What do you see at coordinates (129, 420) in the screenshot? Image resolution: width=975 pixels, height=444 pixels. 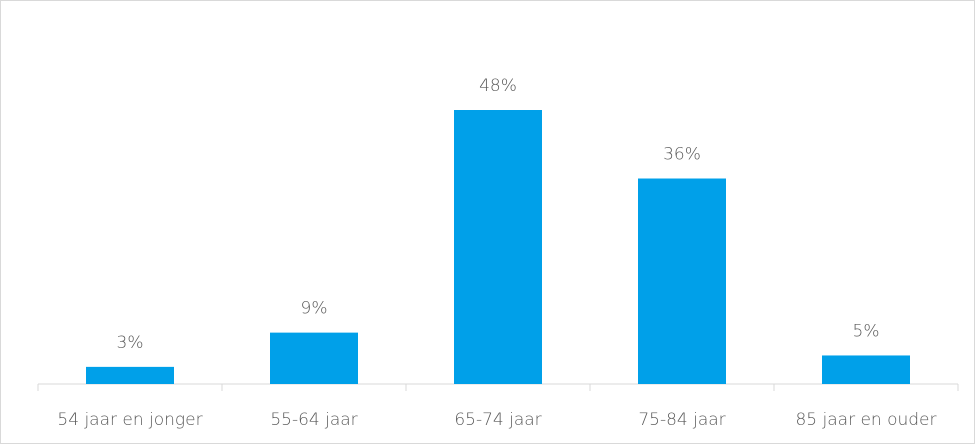 I see `x-tick-label: 54 jaar en jonger` at bounding box center [129, 420].